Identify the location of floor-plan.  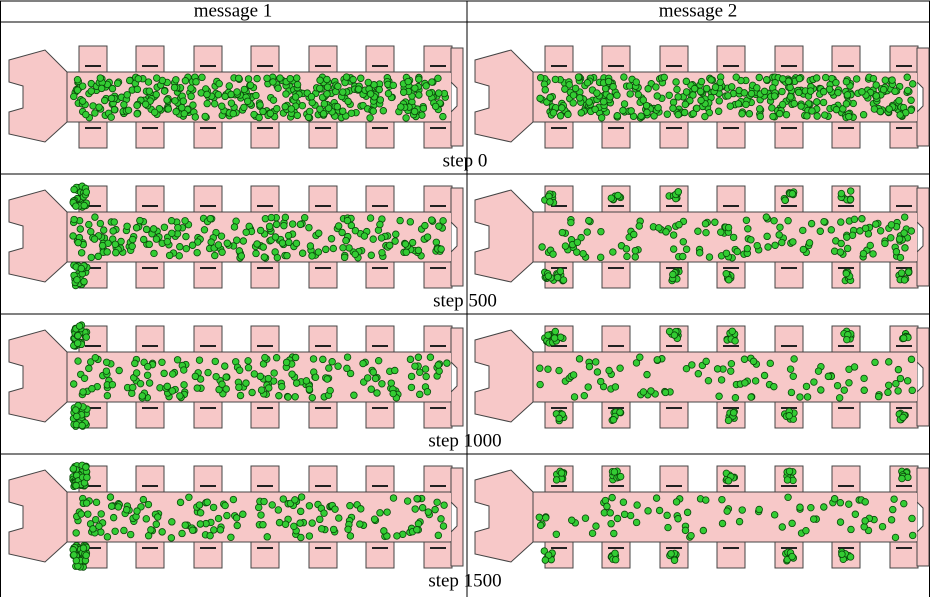
(504, 96).